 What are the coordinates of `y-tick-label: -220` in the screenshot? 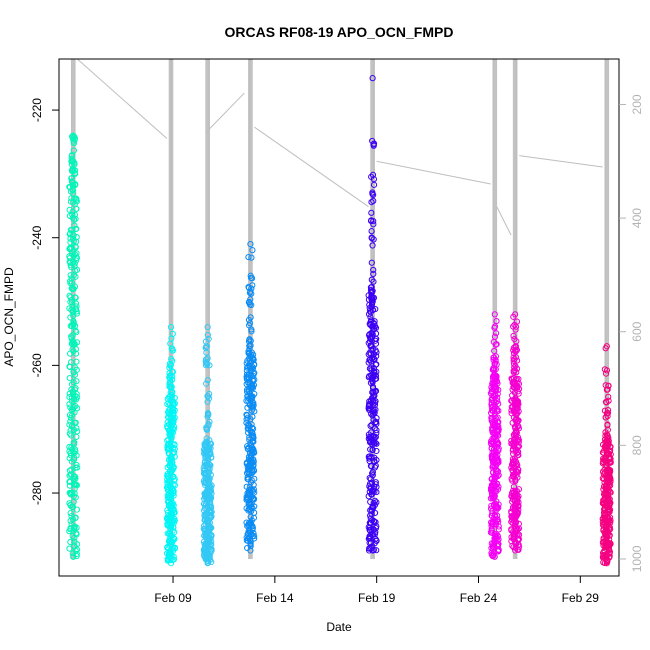 It's located at (37, 110).